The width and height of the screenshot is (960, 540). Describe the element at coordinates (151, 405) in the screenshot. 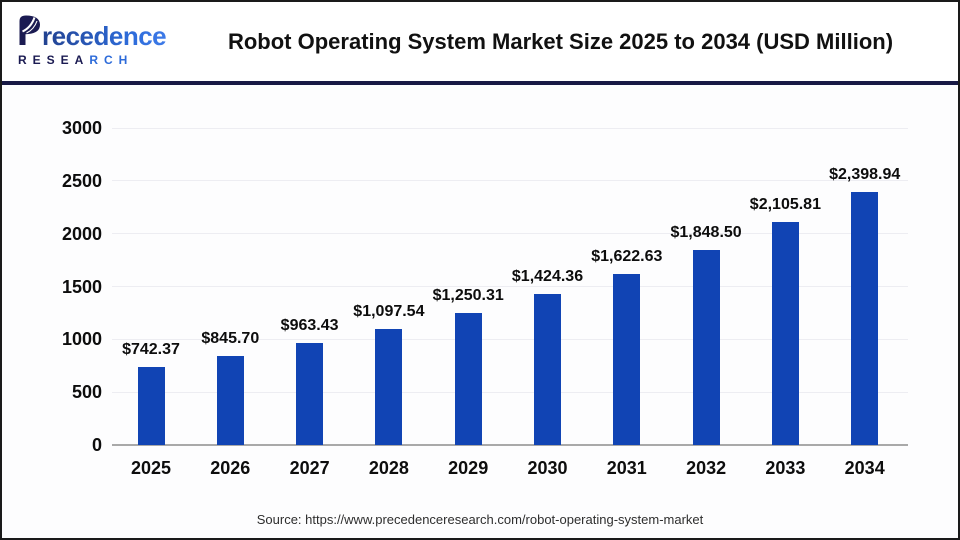

I see `bar-2025` at that location.